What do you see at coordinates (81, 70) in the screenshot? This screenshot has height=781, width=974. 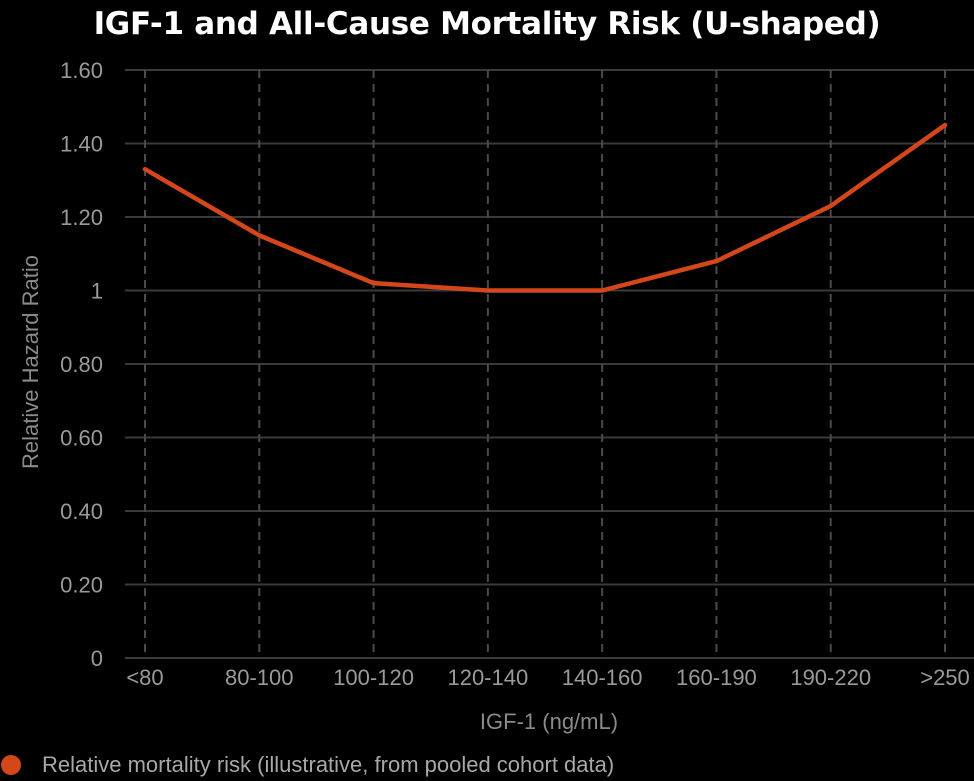 I see `y-tick-label: 1.60` at bounding box center [81, 70].